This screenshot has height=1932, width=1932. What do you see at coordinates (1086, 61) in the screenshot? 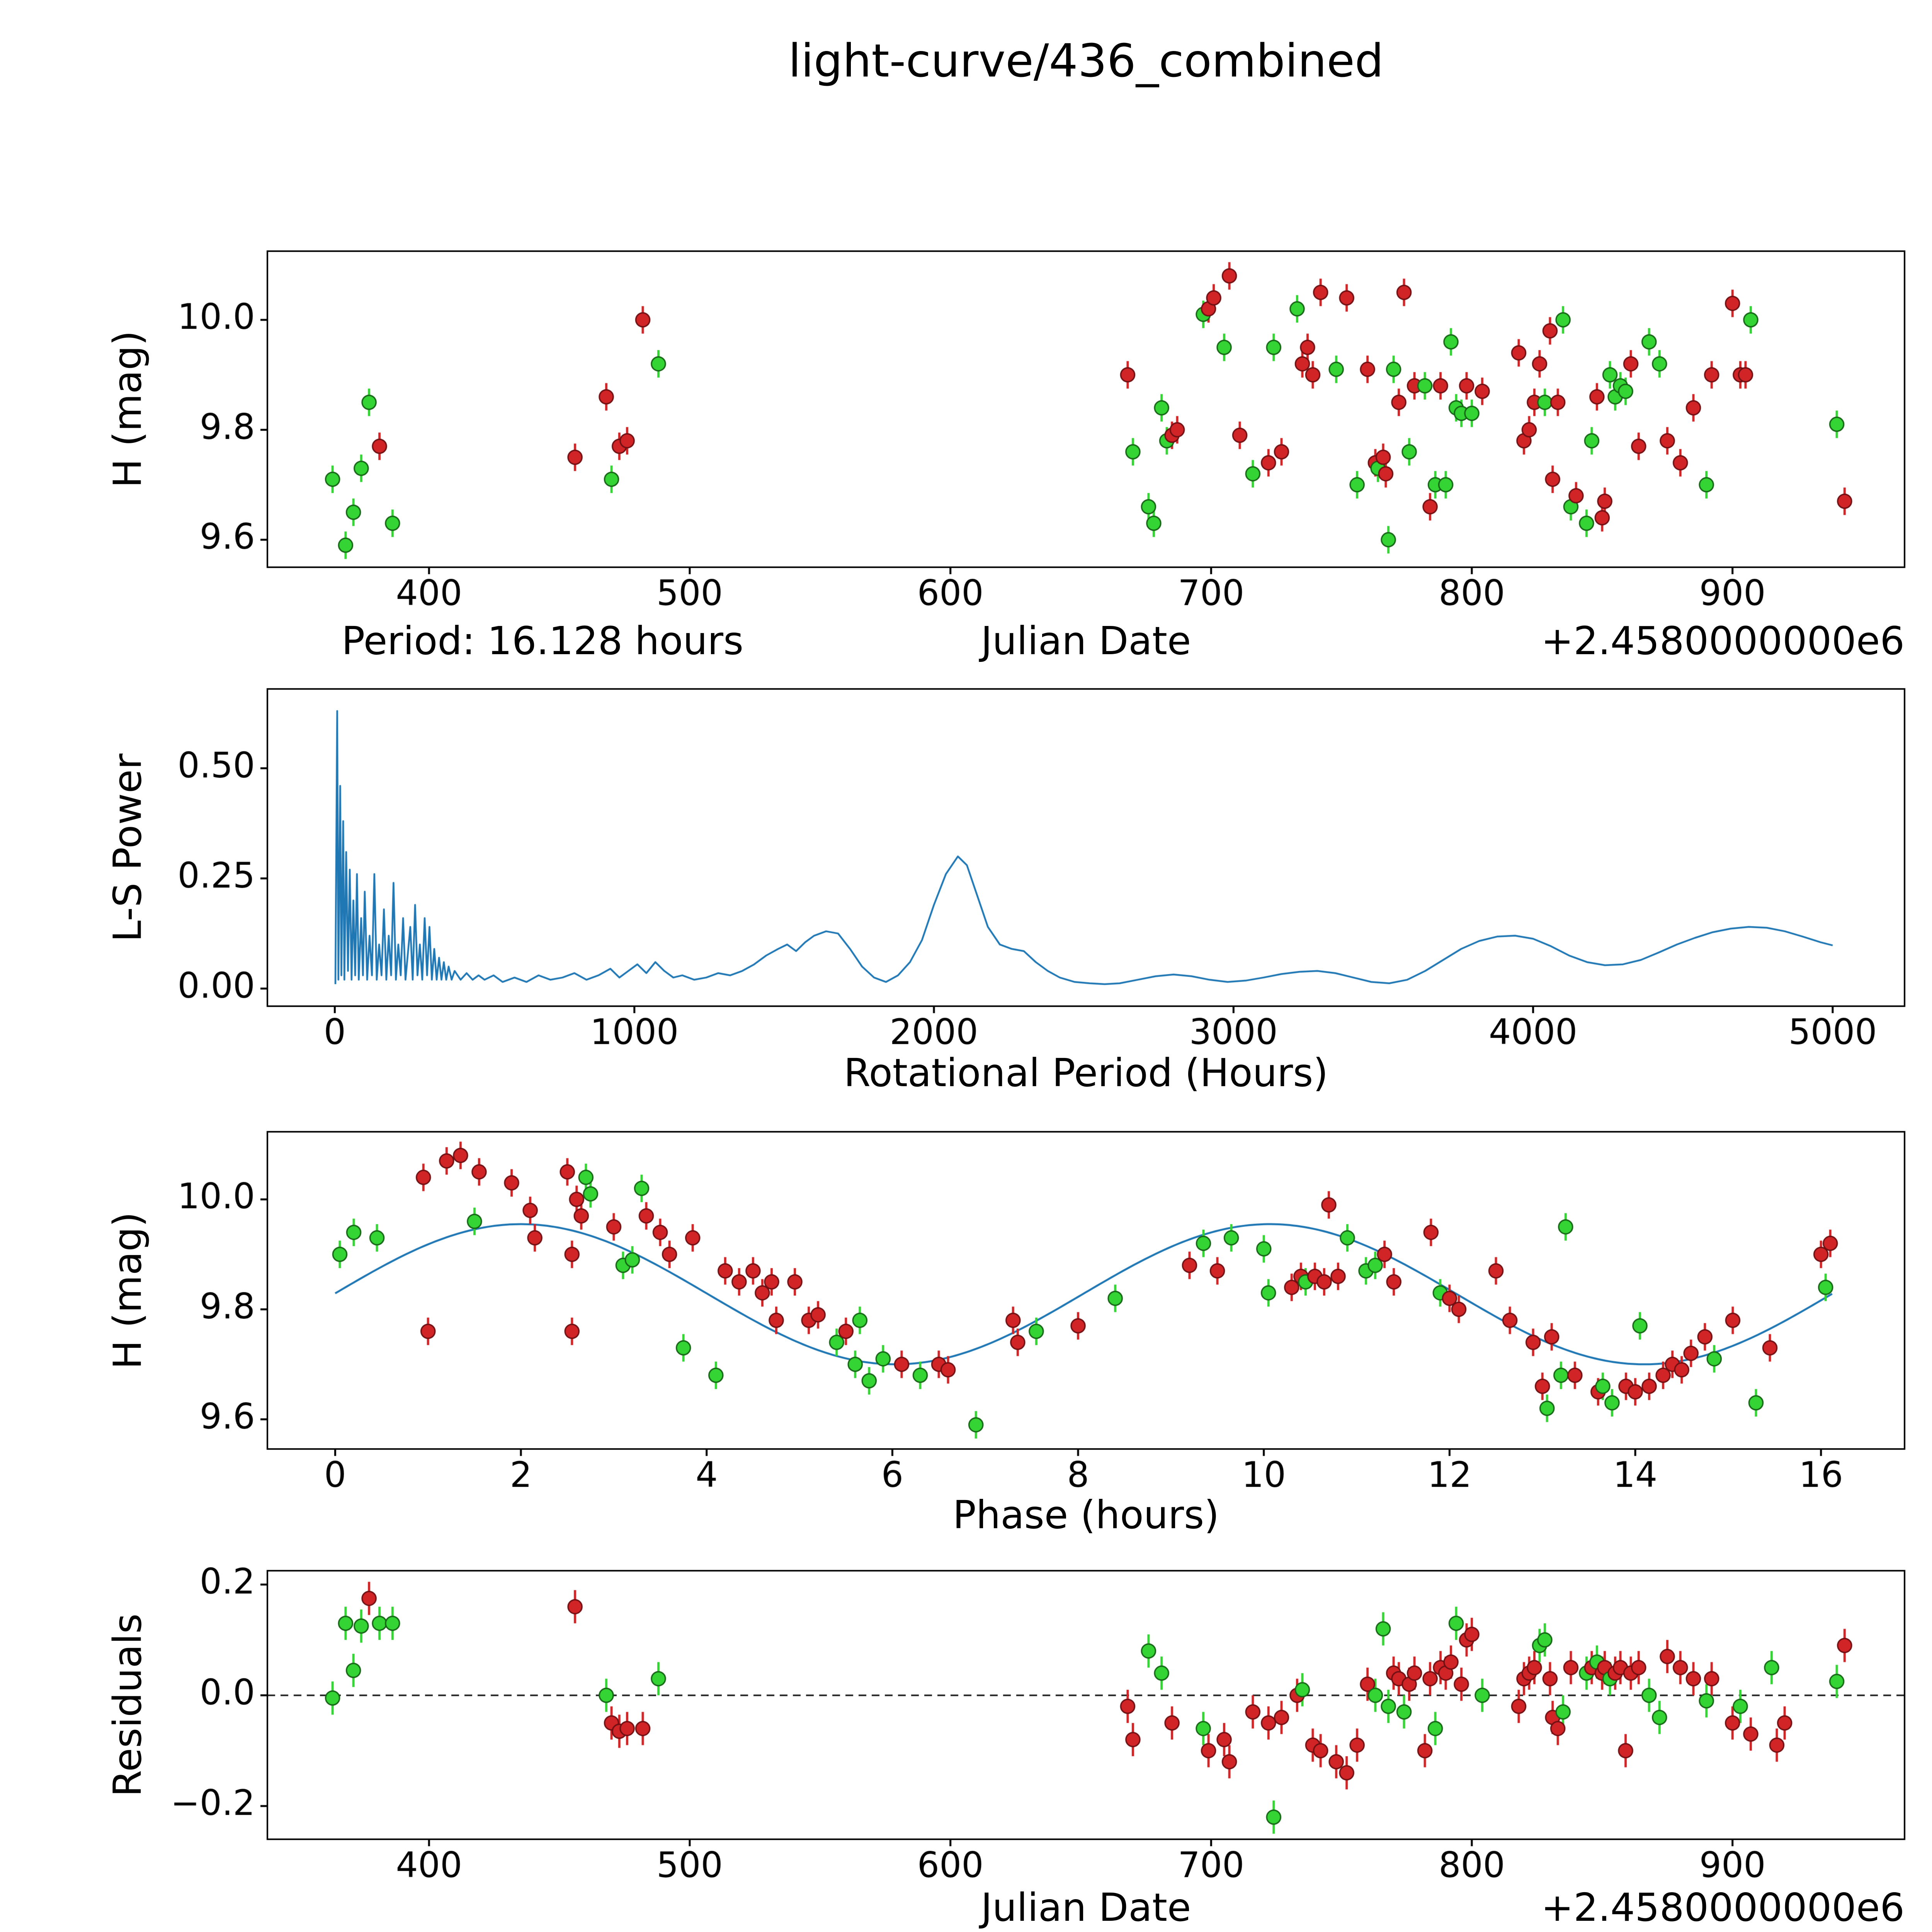
I see `figure-title: light-curve/436_combined` at bounding box center [1086, 61].